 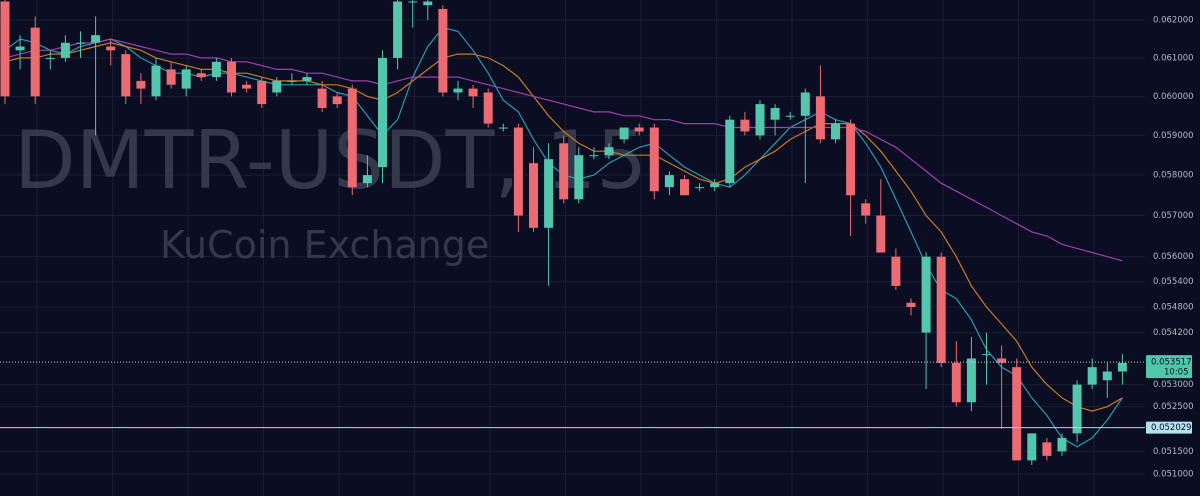 I want to click on marked-price-label: 0.052029, so click(x=1171, y=428).